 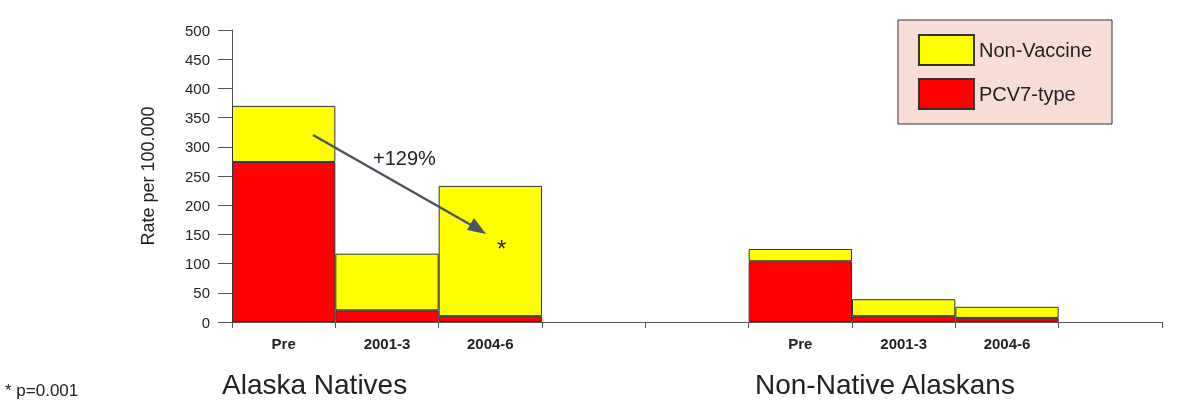 I want to click on text: Non-Native Alaskans, so click(x=885, y=384).